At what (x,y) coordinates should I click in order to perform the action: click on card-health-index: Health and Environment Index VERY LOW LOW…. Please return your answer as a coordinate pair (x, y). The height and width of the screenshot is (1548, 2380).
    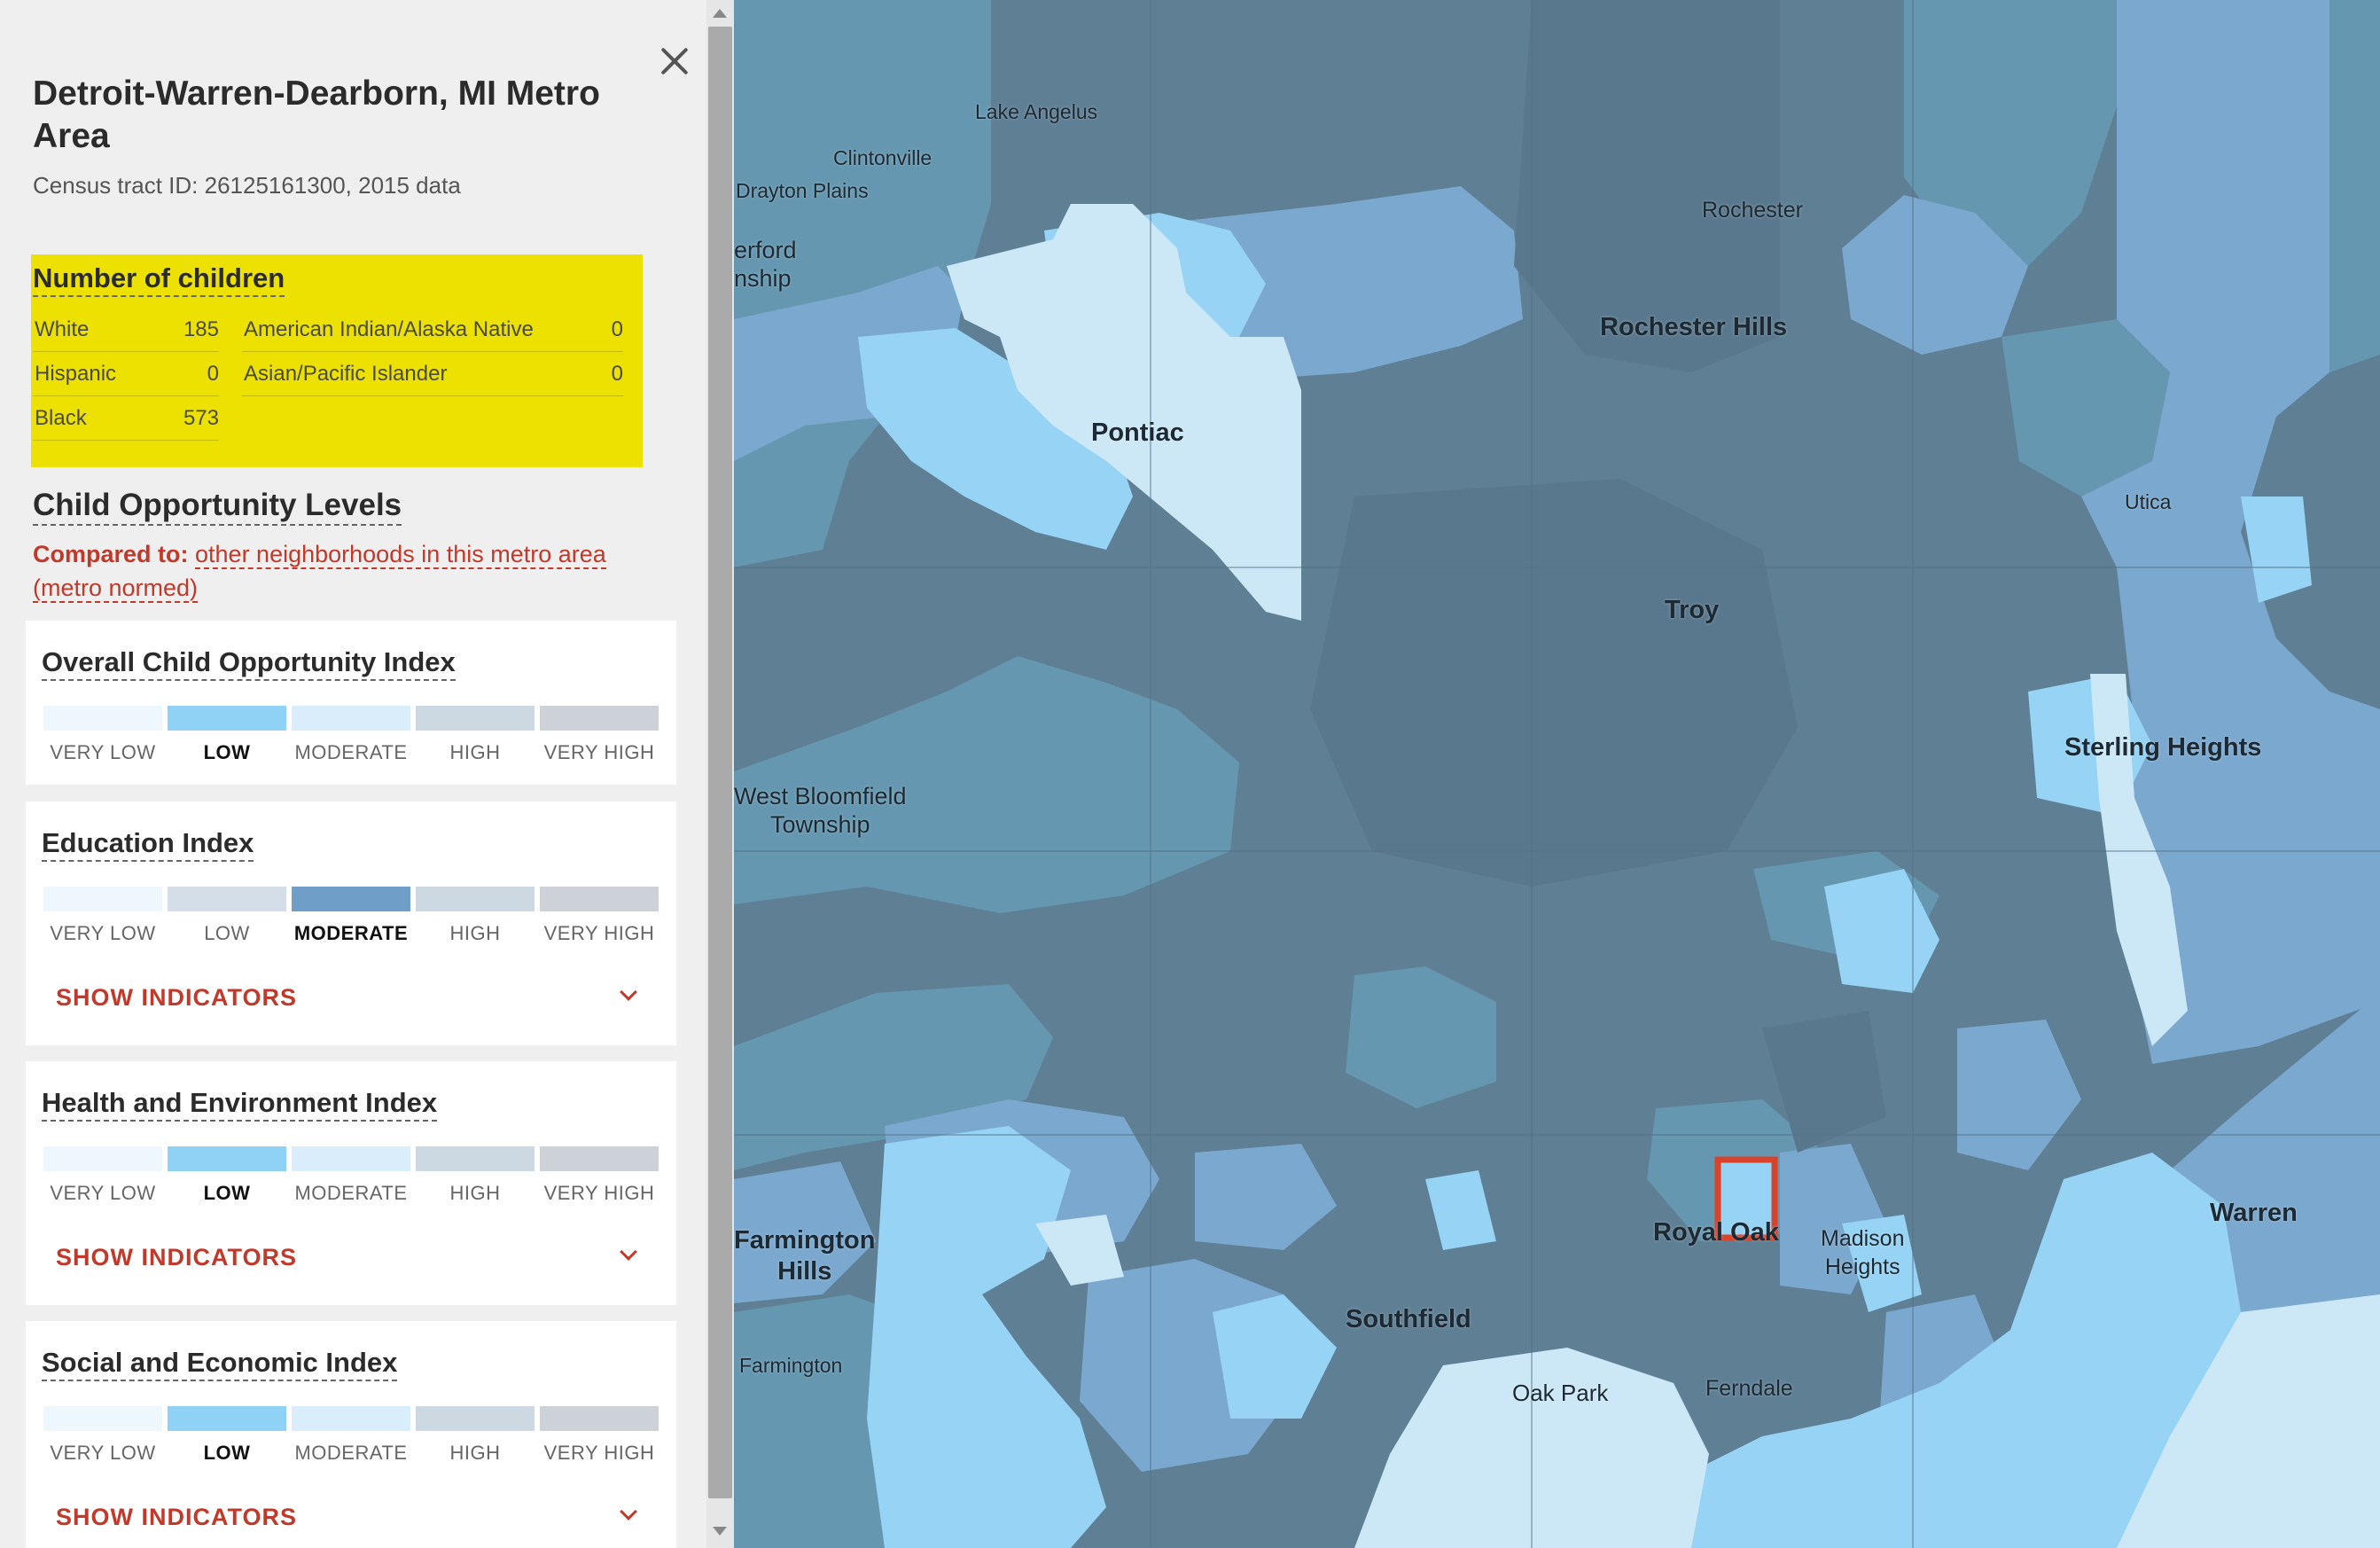
    Looking at the image, I should click on (351, 1183).